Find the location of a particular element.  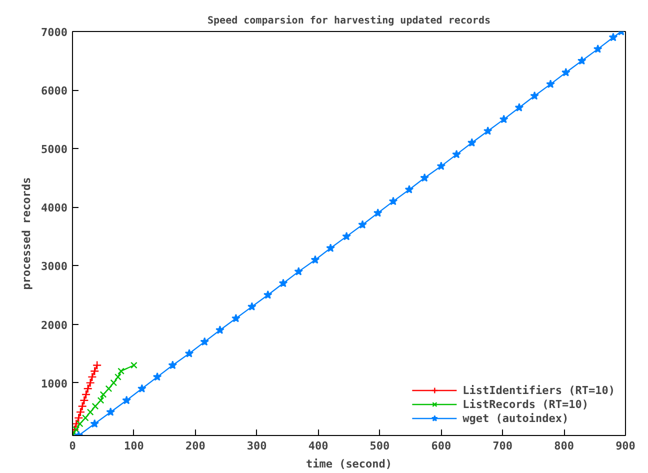

x-tick-label: 700 is located at coordinates (502, 446).